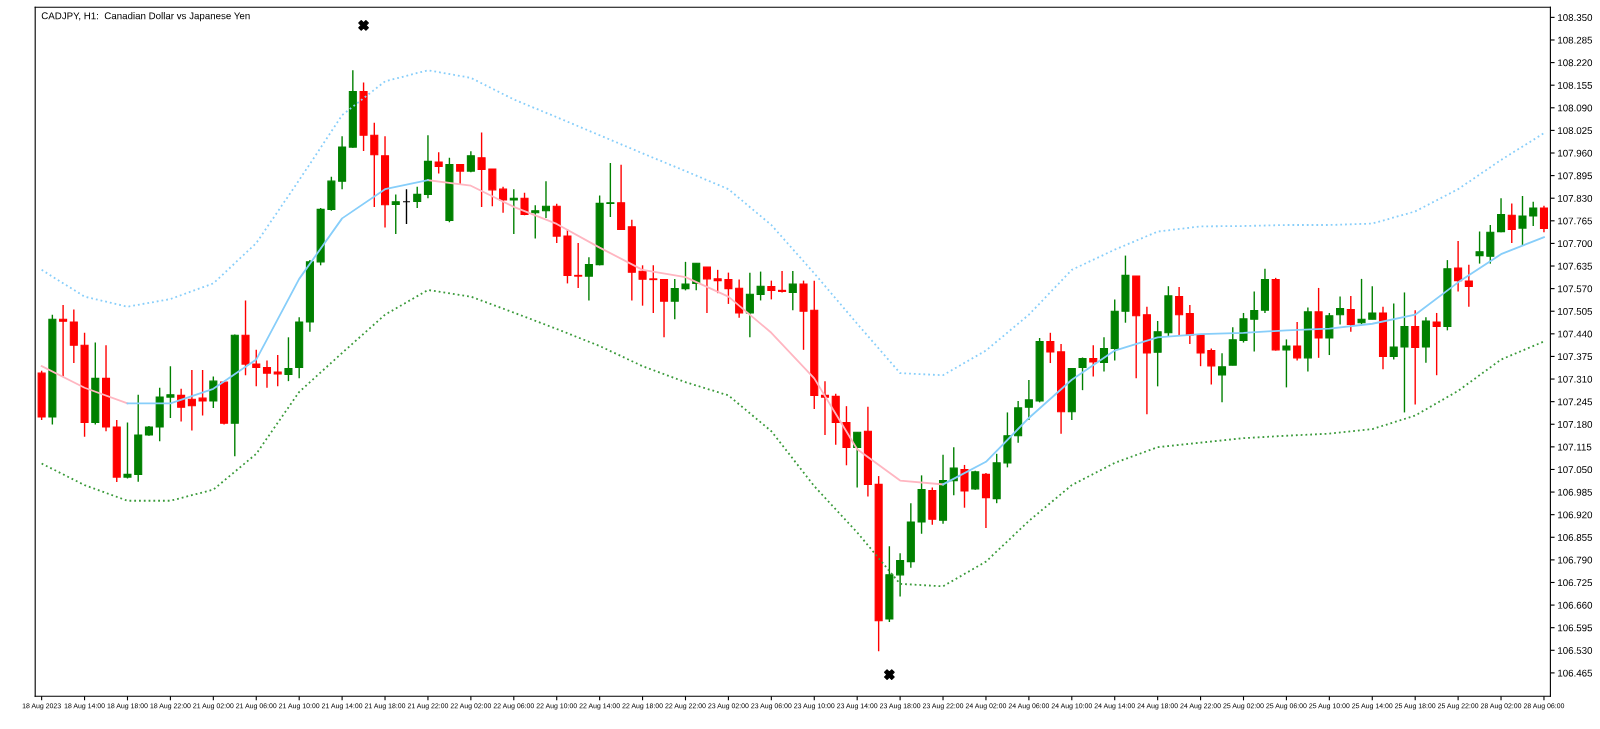 Image resolution: width=1600 pixels, height=729 pixels. What do you see at coordinates (1575, 17) in the screenshot?
I see `y-tick-label: 108.350` at bounding box center [1575, 17].